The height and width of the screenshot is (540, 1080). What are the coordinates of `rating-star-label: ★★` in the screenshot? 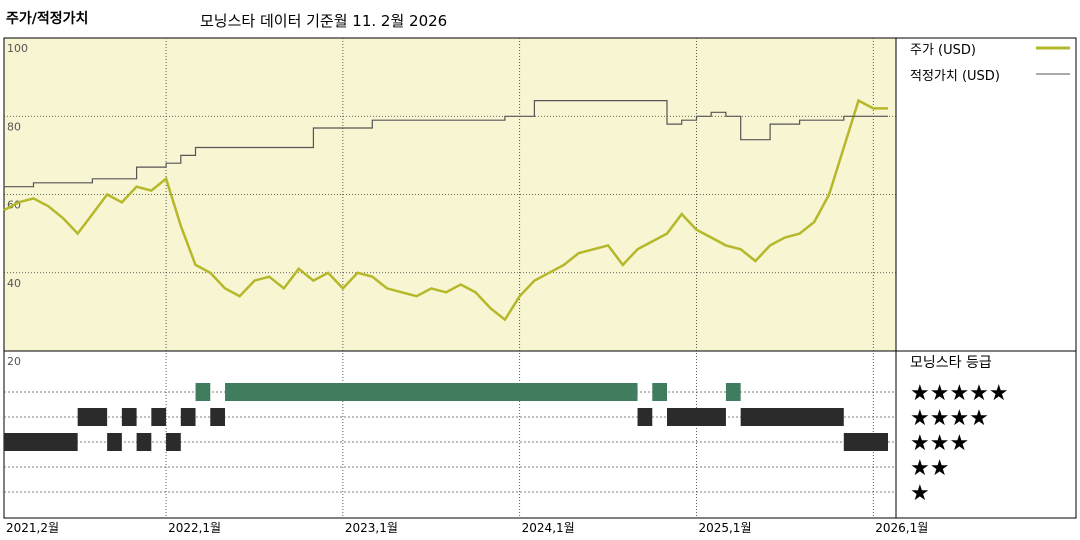 It's located at (929, 468).